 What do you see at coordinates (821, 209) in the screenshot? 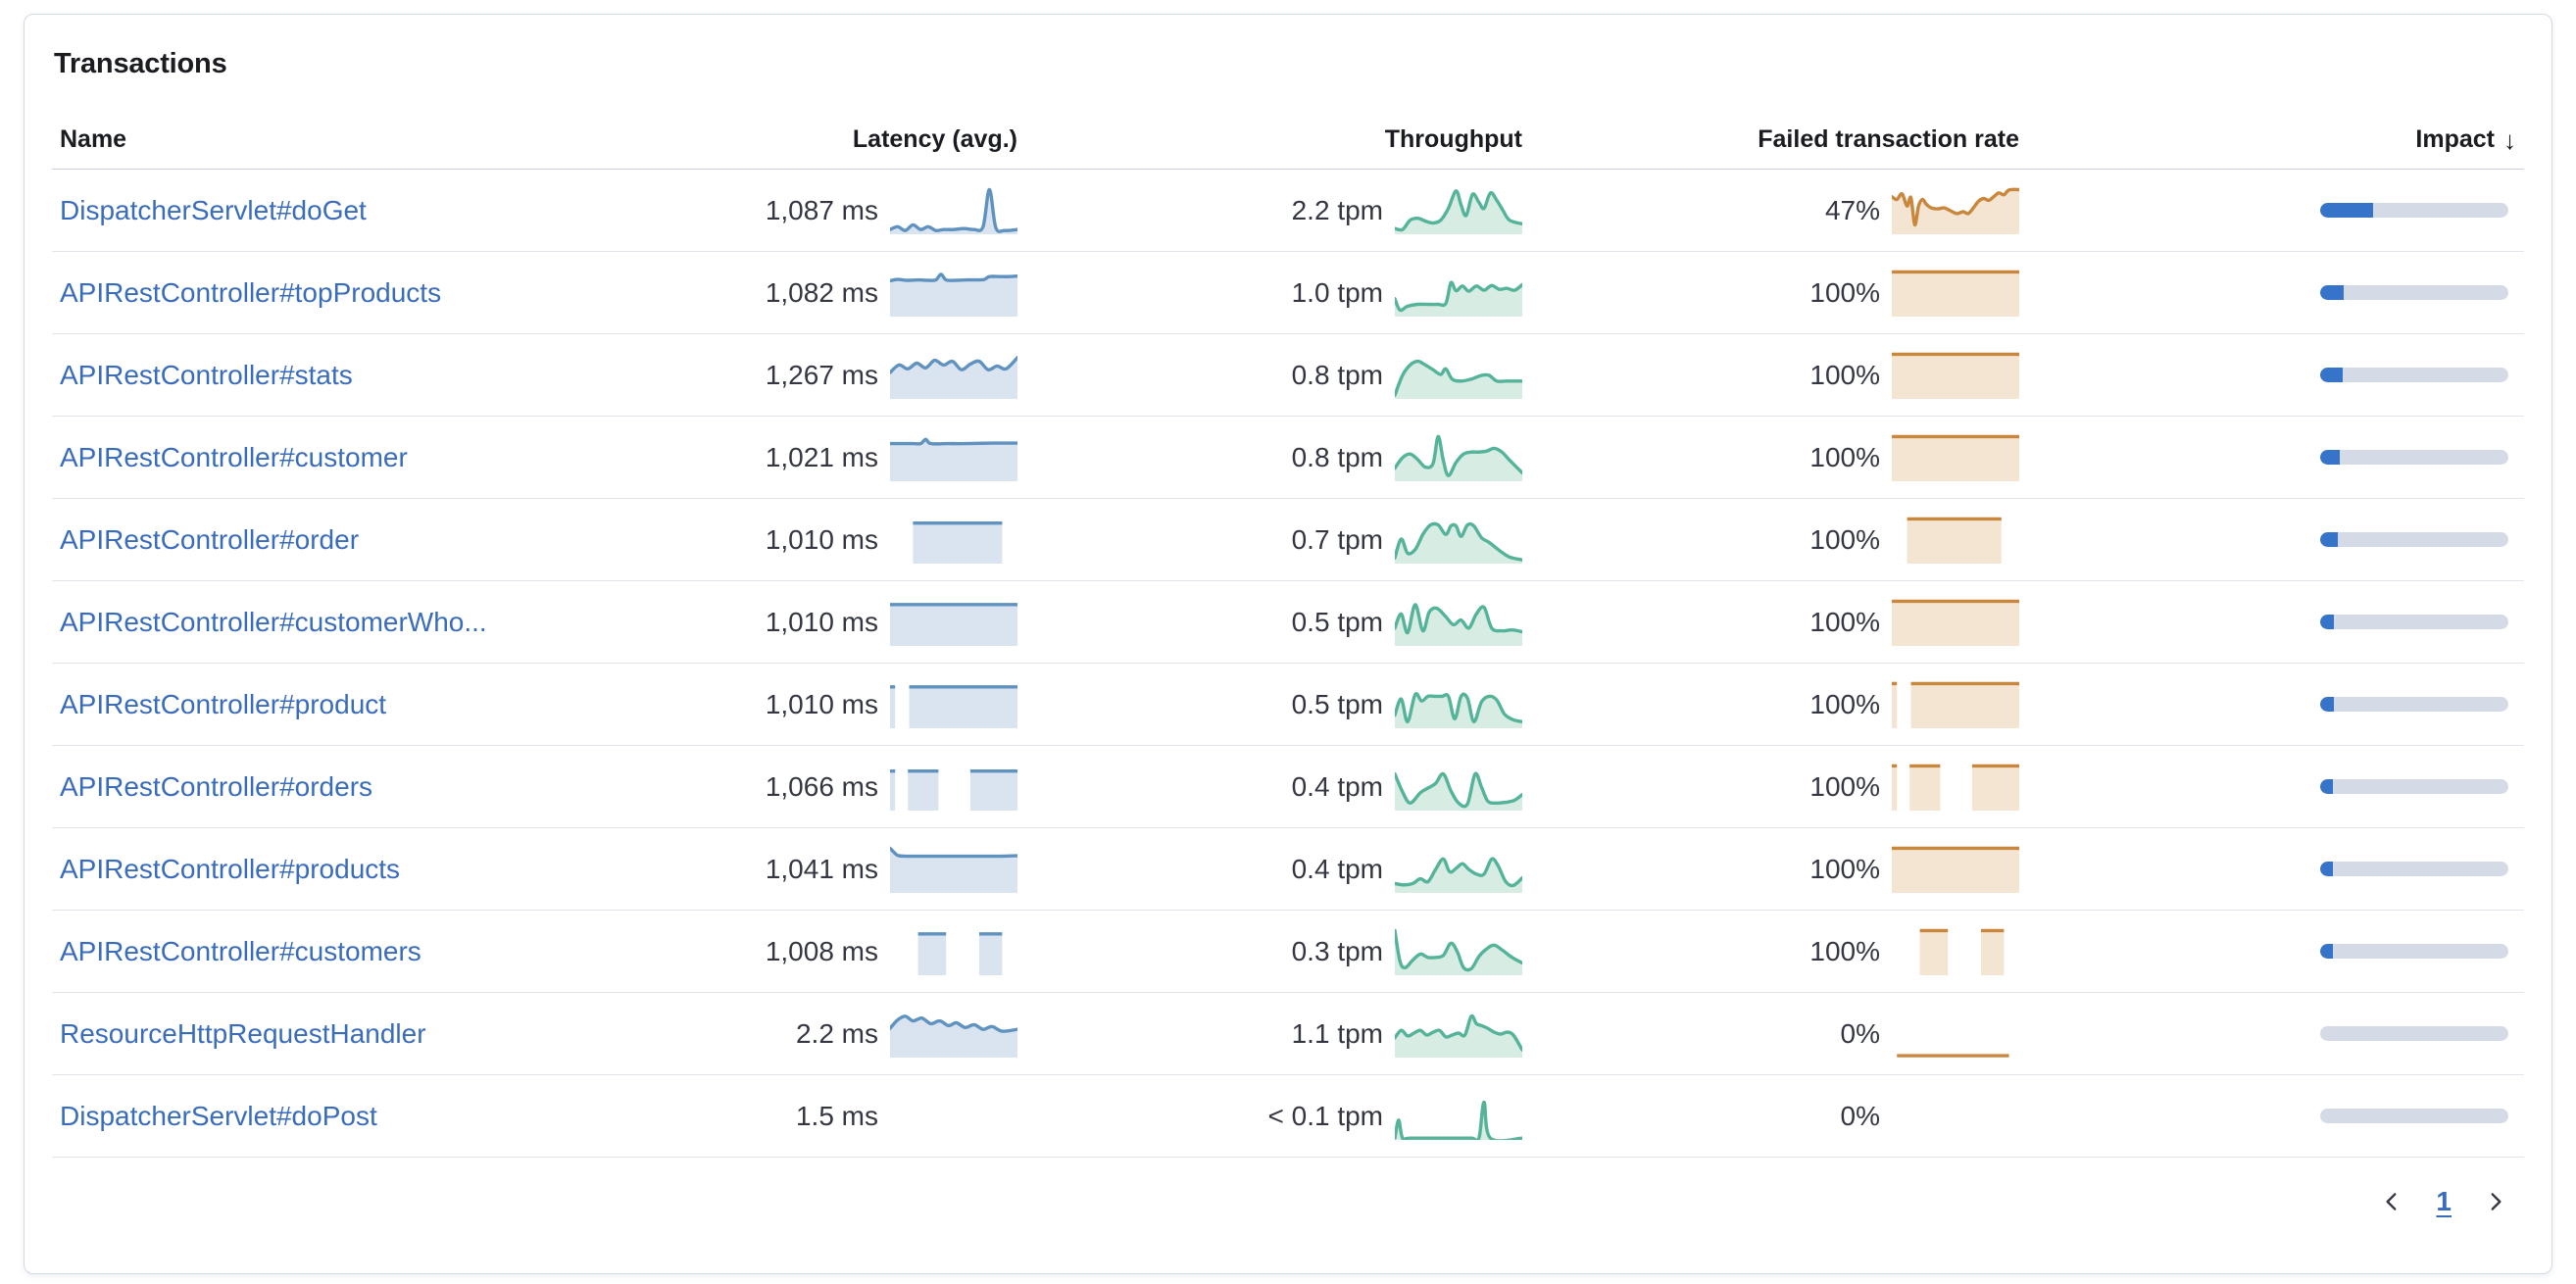
I see `latency-value: 1,087 ms` at bounding box center [821, 209].